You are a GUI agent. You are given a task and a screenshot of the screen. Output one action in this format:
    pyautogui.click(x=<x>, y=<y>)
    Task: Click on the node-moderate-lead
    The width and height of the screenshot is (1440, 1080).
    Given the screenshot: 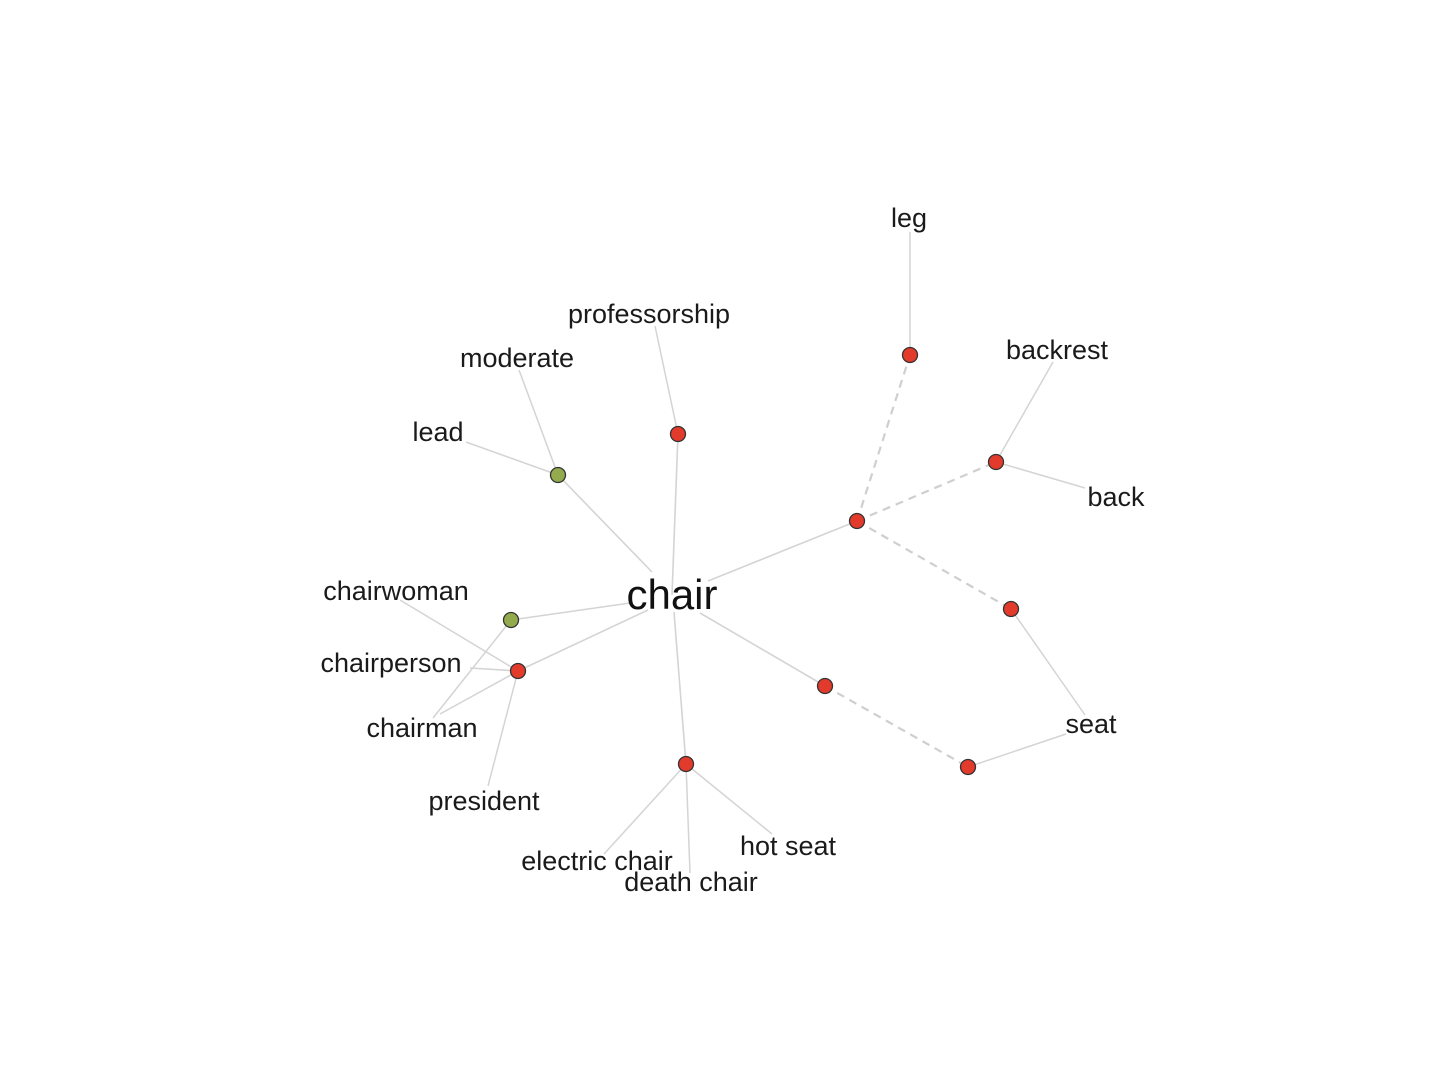 What is the action you would take?
    pyautogui.click(x=558, y=475)
    